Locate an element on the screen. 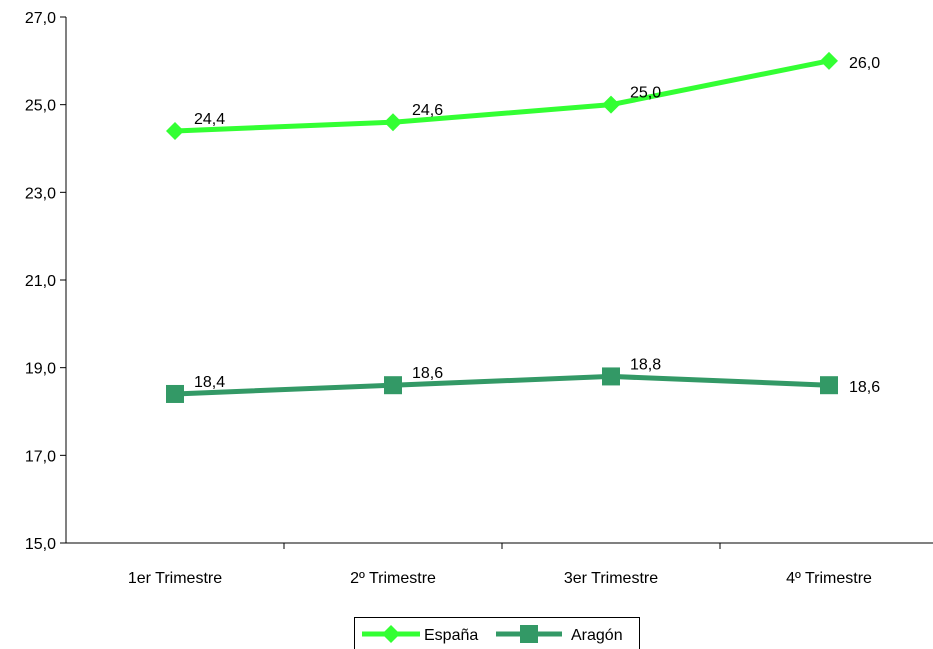  series-espana: 24,4 24,6 25,0 26,0 is located at coordinates (523, 95).